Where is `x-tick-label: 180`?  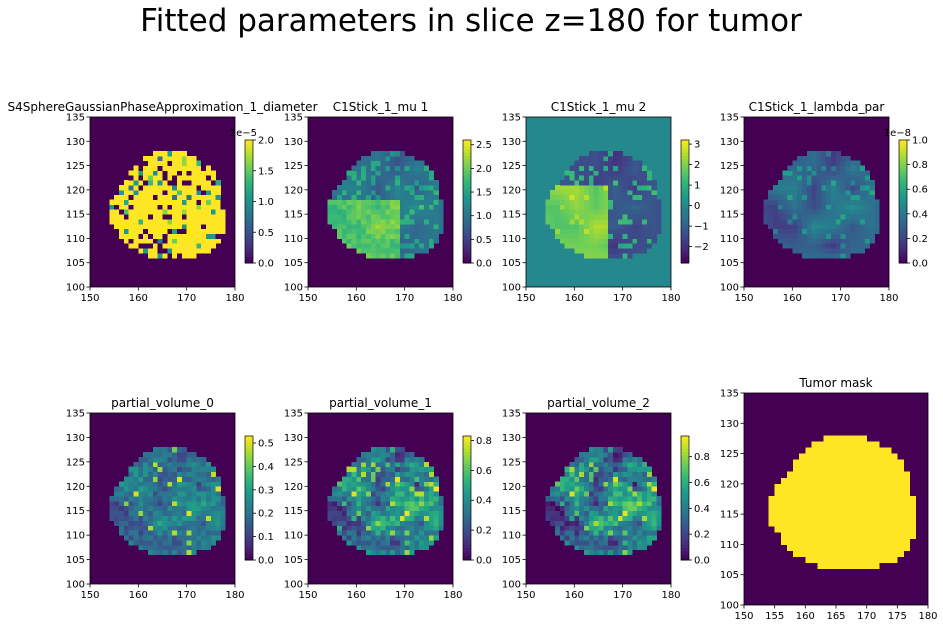
x-tick-label: 180 is located at coordinates (452, 595).